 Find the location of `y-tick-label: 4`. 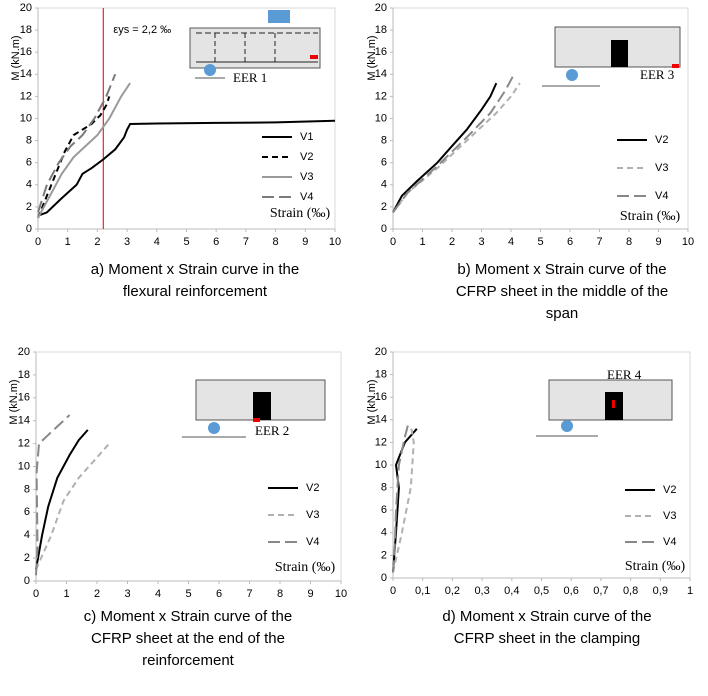

y-tick-label: 4 is located at coordinates (384, 185).